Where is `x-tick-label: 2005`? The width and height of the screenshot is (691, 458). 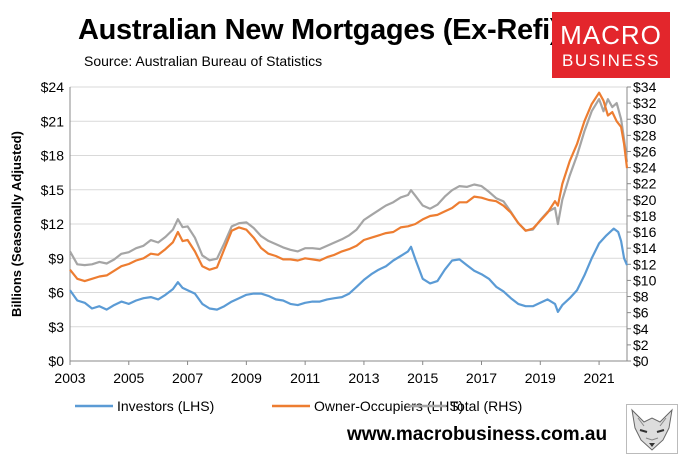 x-tick-label: 2005 is located at coordinates (128, 378).